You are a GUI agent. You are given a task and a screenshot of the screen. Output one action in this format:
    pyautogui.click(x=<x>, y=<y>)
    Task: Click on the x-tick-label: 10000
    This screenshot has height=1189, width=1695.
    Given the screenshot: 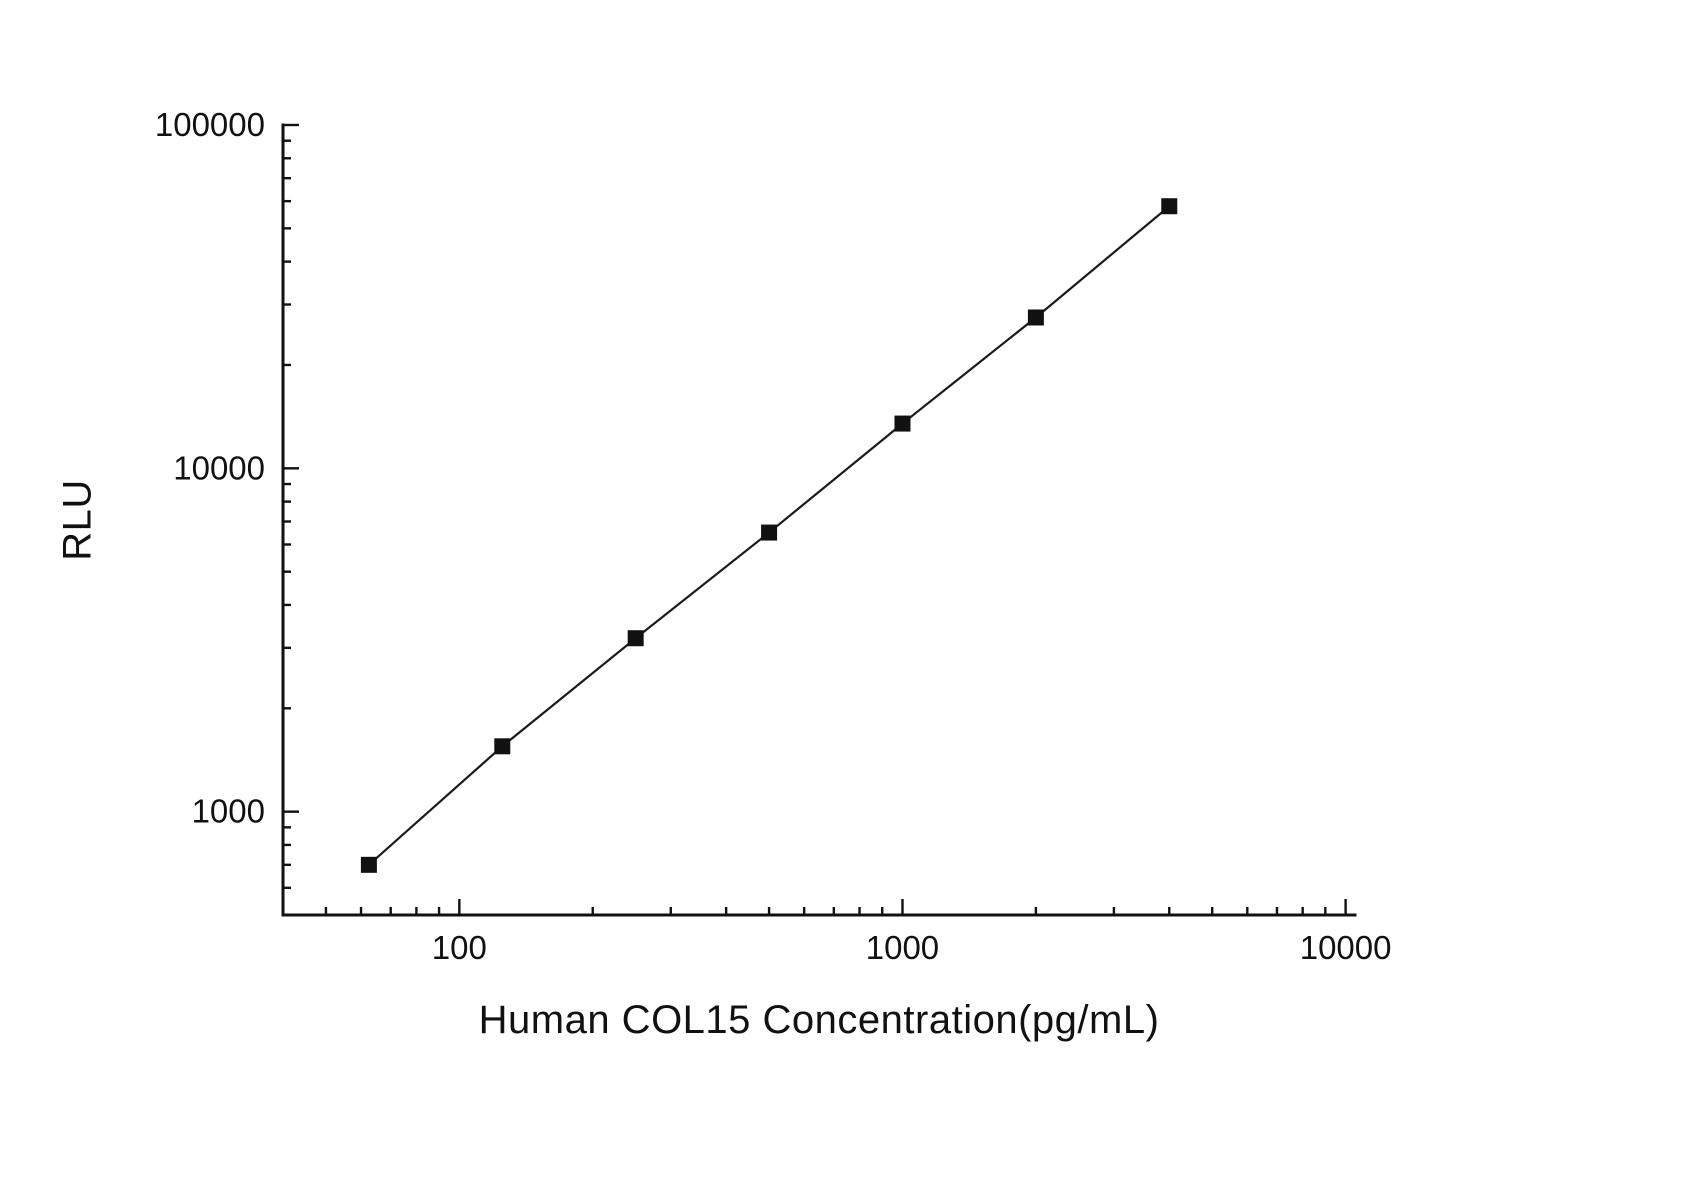 What is the action you would take?
    pyautogui.click(x=1346, y=947)
    